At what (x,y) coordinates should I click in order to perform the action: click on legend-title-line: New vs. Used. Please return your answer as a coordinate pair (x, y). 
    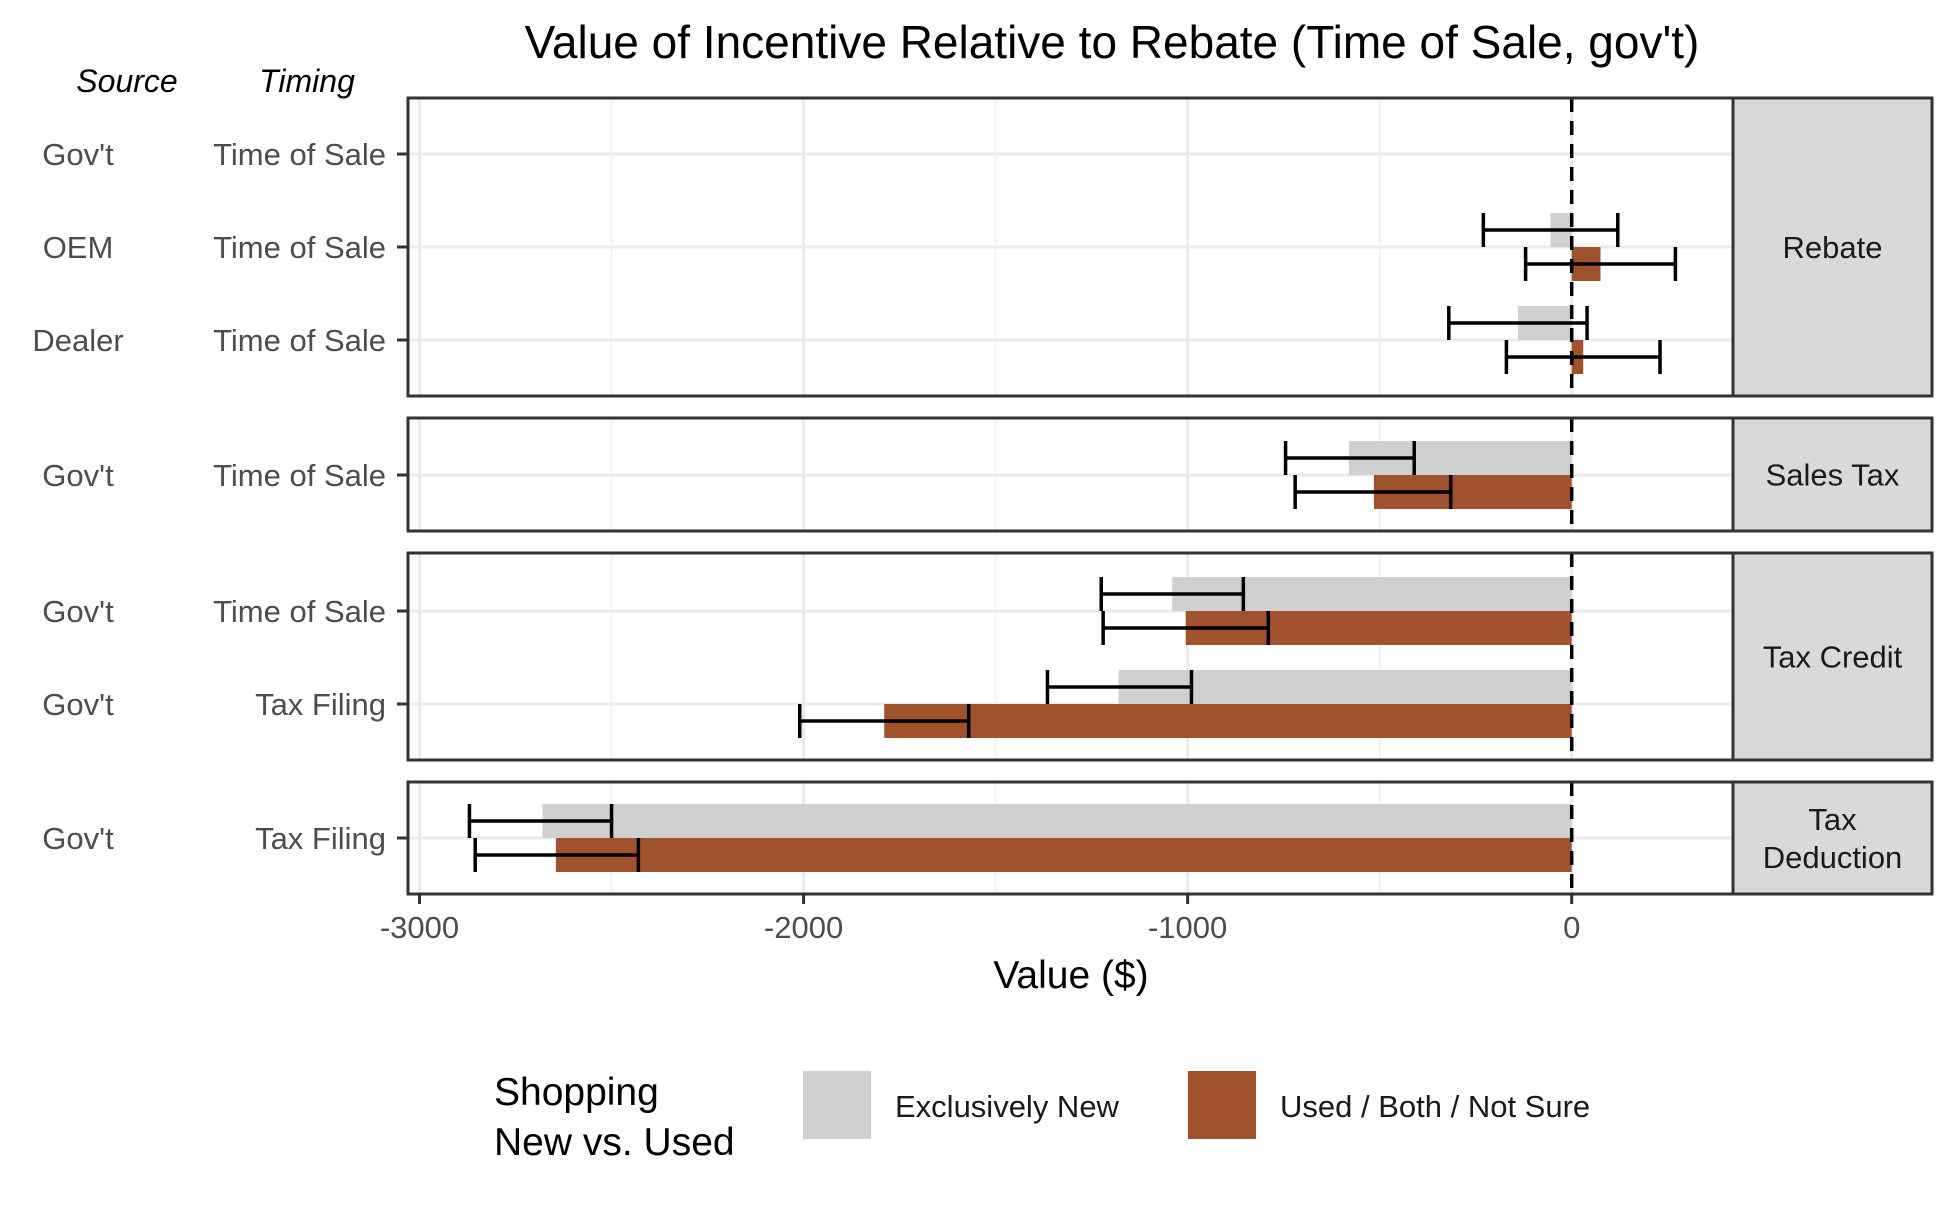
    Looking at the image, I should click on (614, 1142).